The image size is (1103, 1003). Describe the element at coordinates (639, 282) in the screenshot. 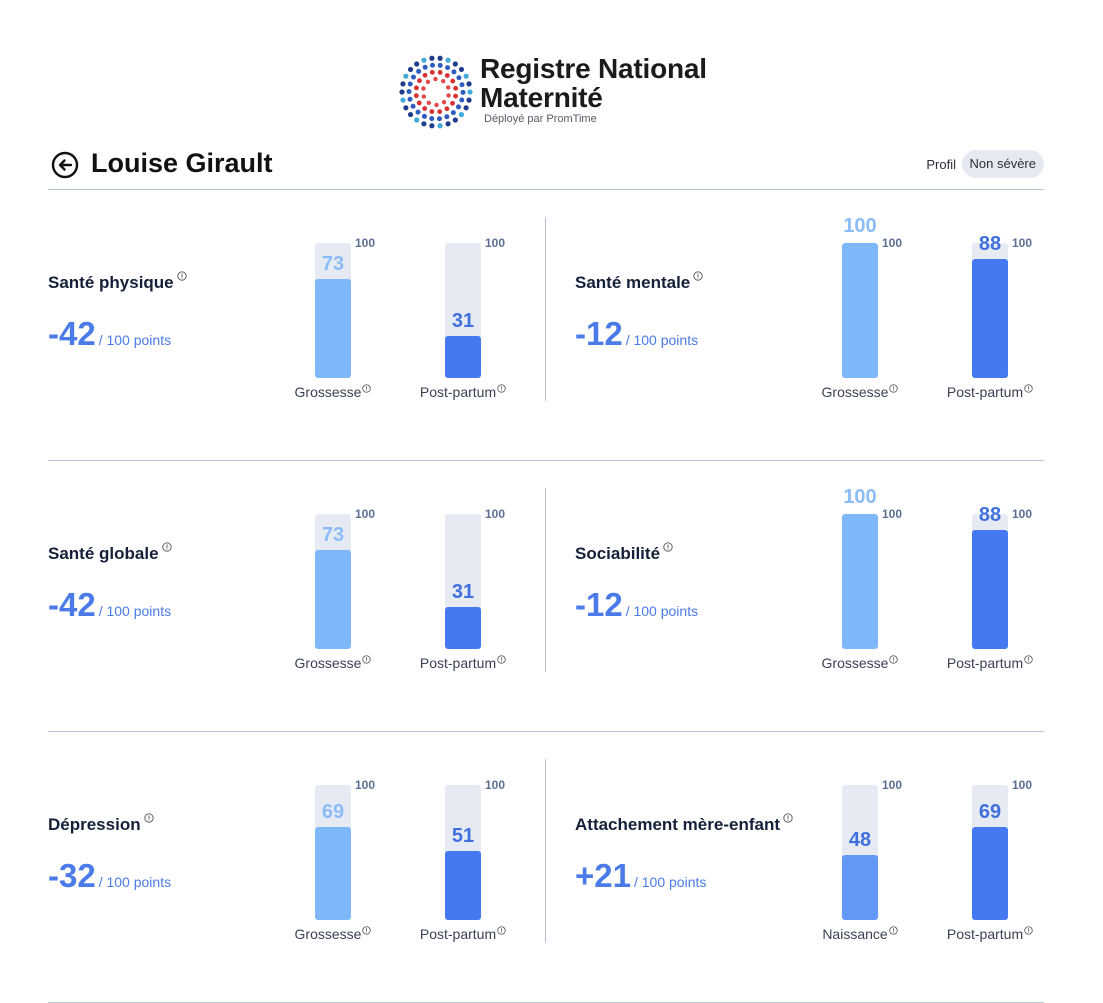

I see `metric-title: Santé mentale` at that location.